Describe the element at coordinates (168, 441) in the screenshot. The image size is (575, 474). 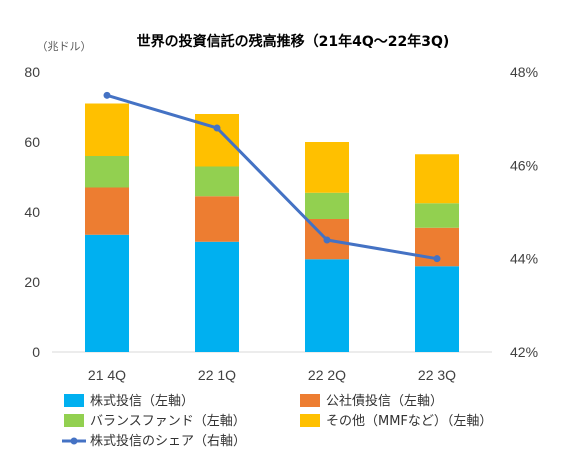
I see `legend-label: 株式投信のシェア（右軸）` at that location.